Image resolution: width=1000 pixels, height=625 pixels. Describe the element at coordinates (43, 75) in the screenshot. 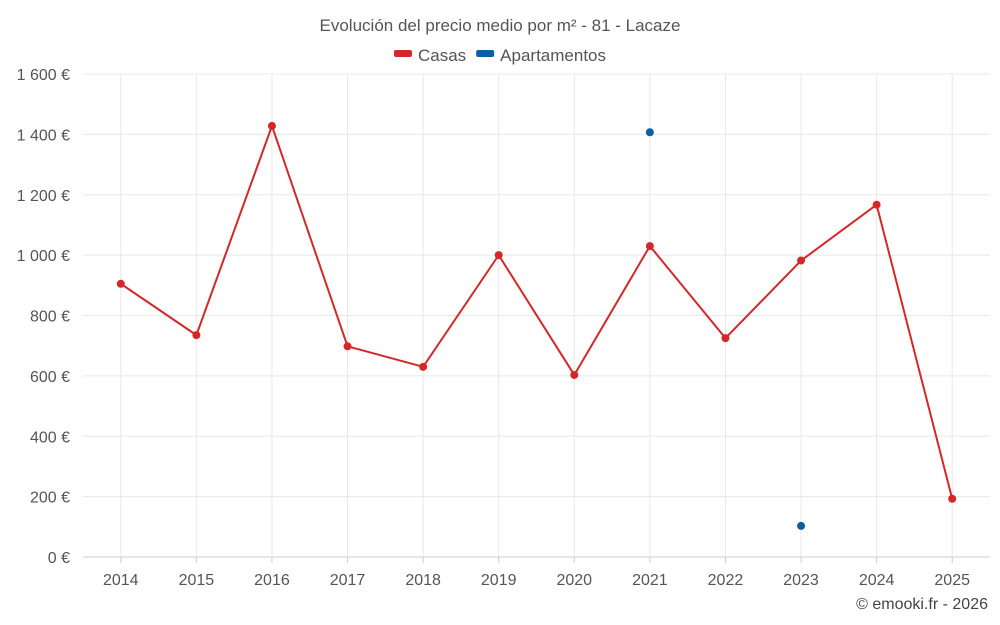

I see `y-tick-label: 1 600 €` at that location.